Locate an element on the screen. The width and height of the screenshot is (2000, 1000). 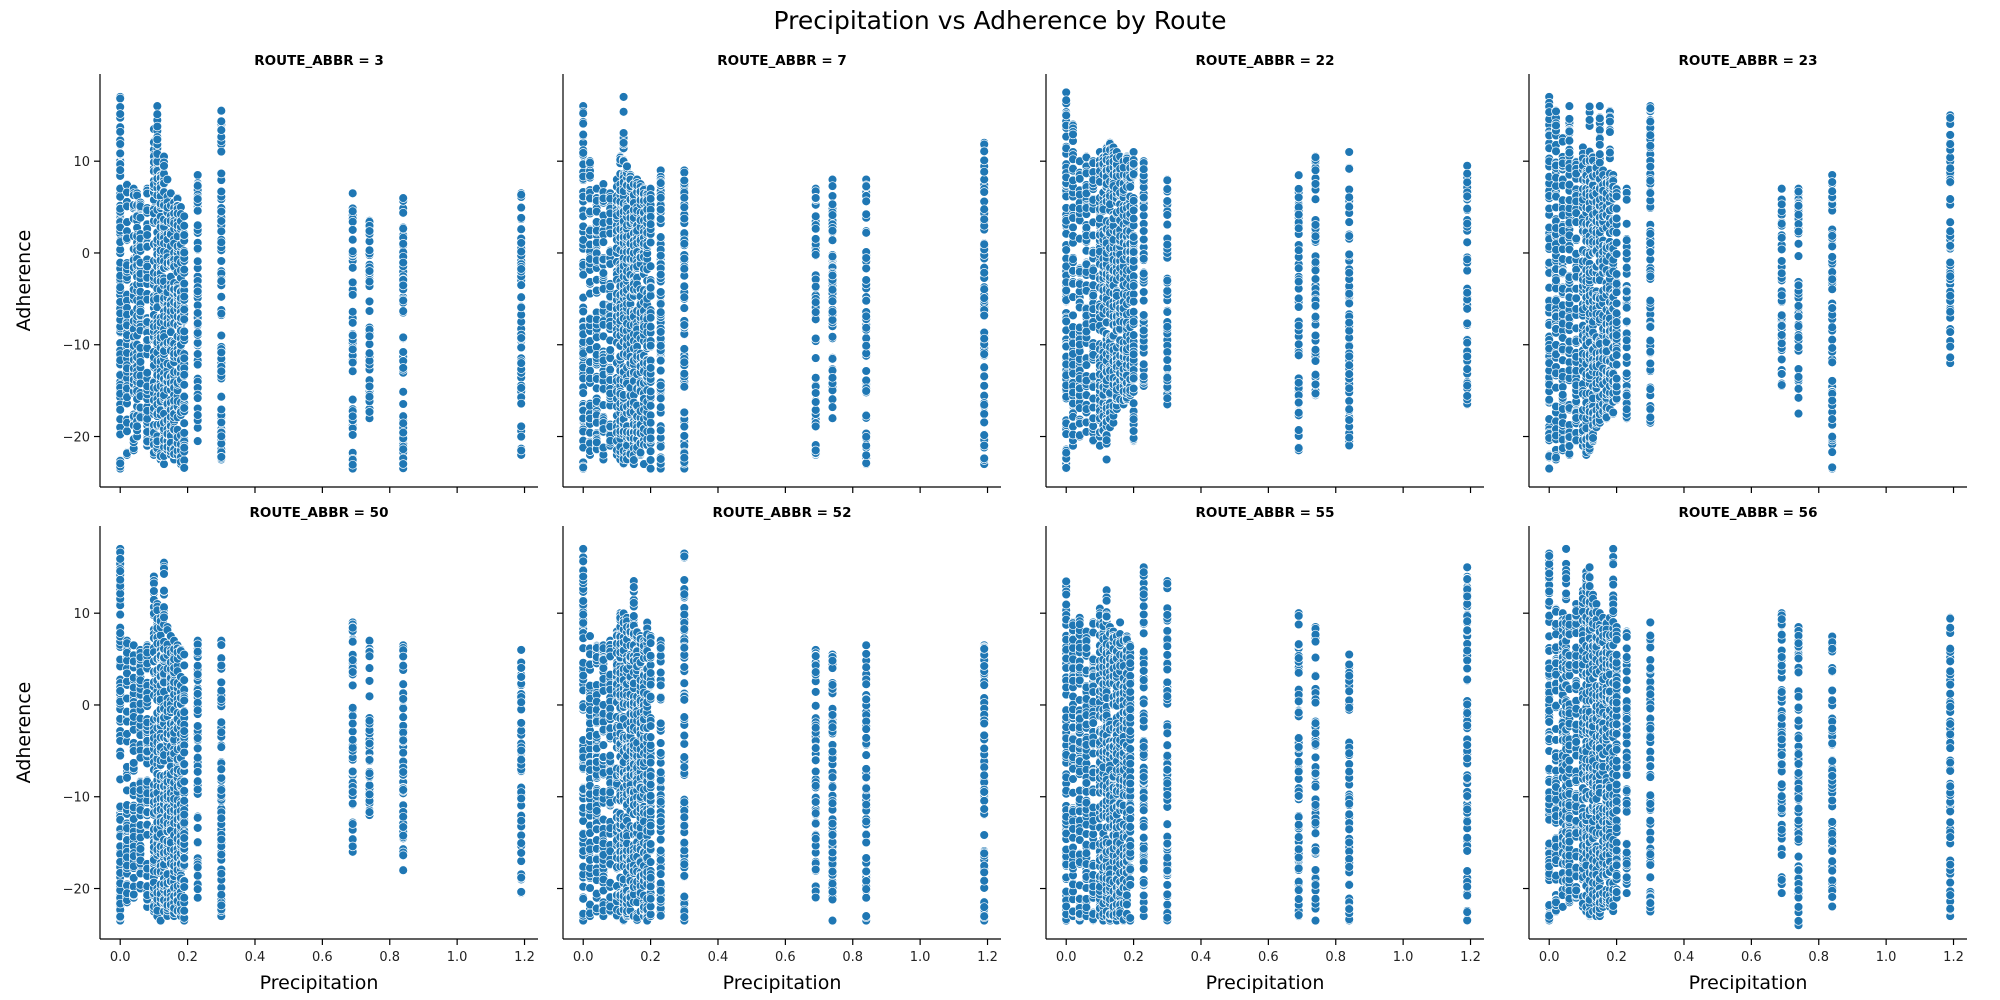
points-group is located at coordinates (783, 283).